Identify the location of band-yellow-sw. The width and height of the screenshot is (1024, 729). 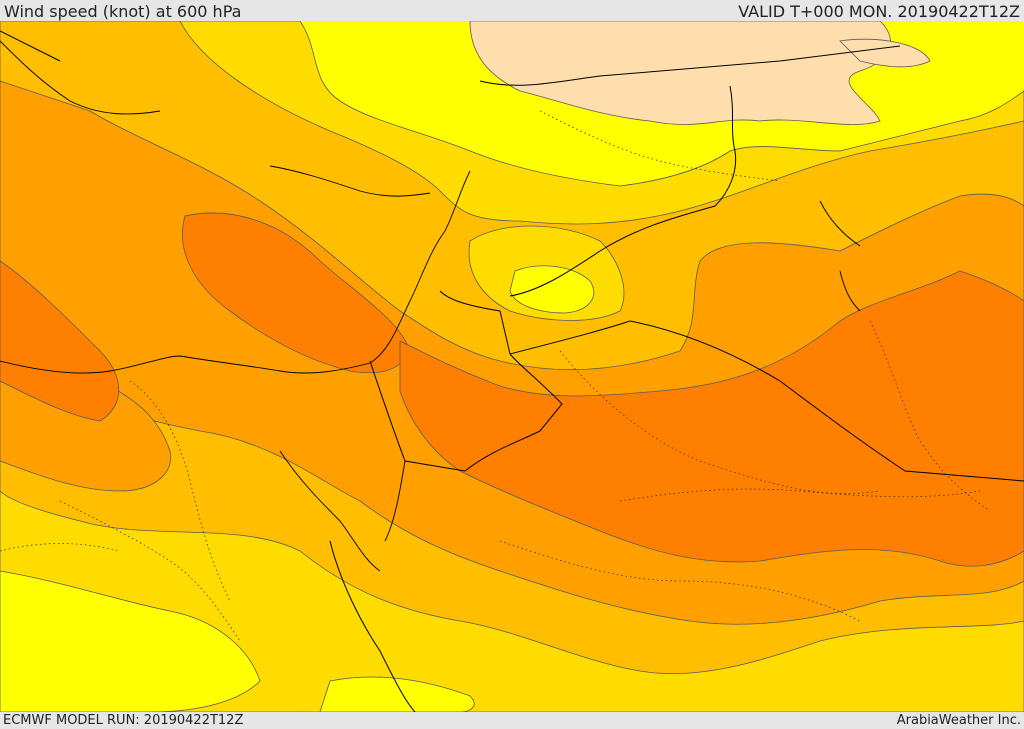
(130, 641).